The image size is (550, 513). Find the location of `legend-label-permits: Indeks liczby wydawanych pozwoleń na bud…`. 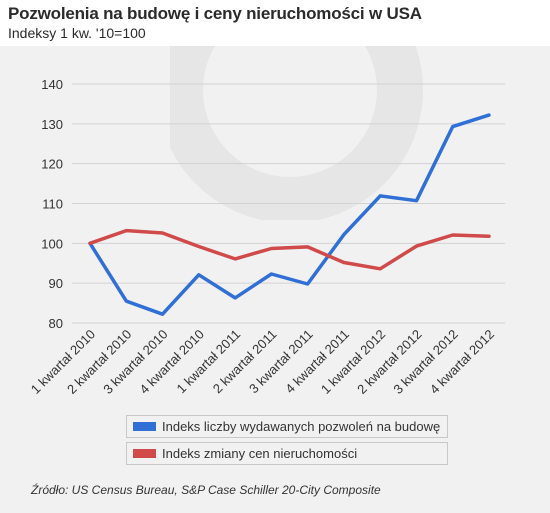

legend-label-permits: Indeks liczby wydawanych pozwoleń na bud… is located at coordinates (301, 426).